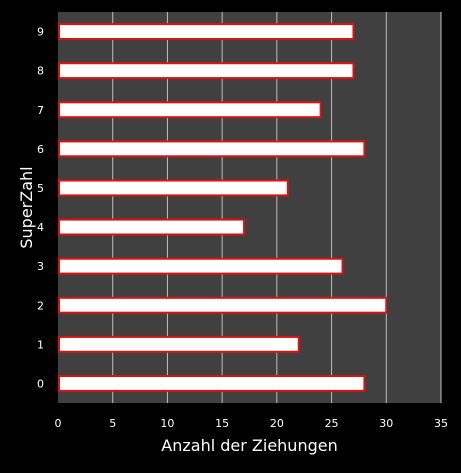 This screenshot has height=473, width=461. Describe the element at coordinates (277, 423) in the screenshot. I see `x-tick-label: 20` at that location.